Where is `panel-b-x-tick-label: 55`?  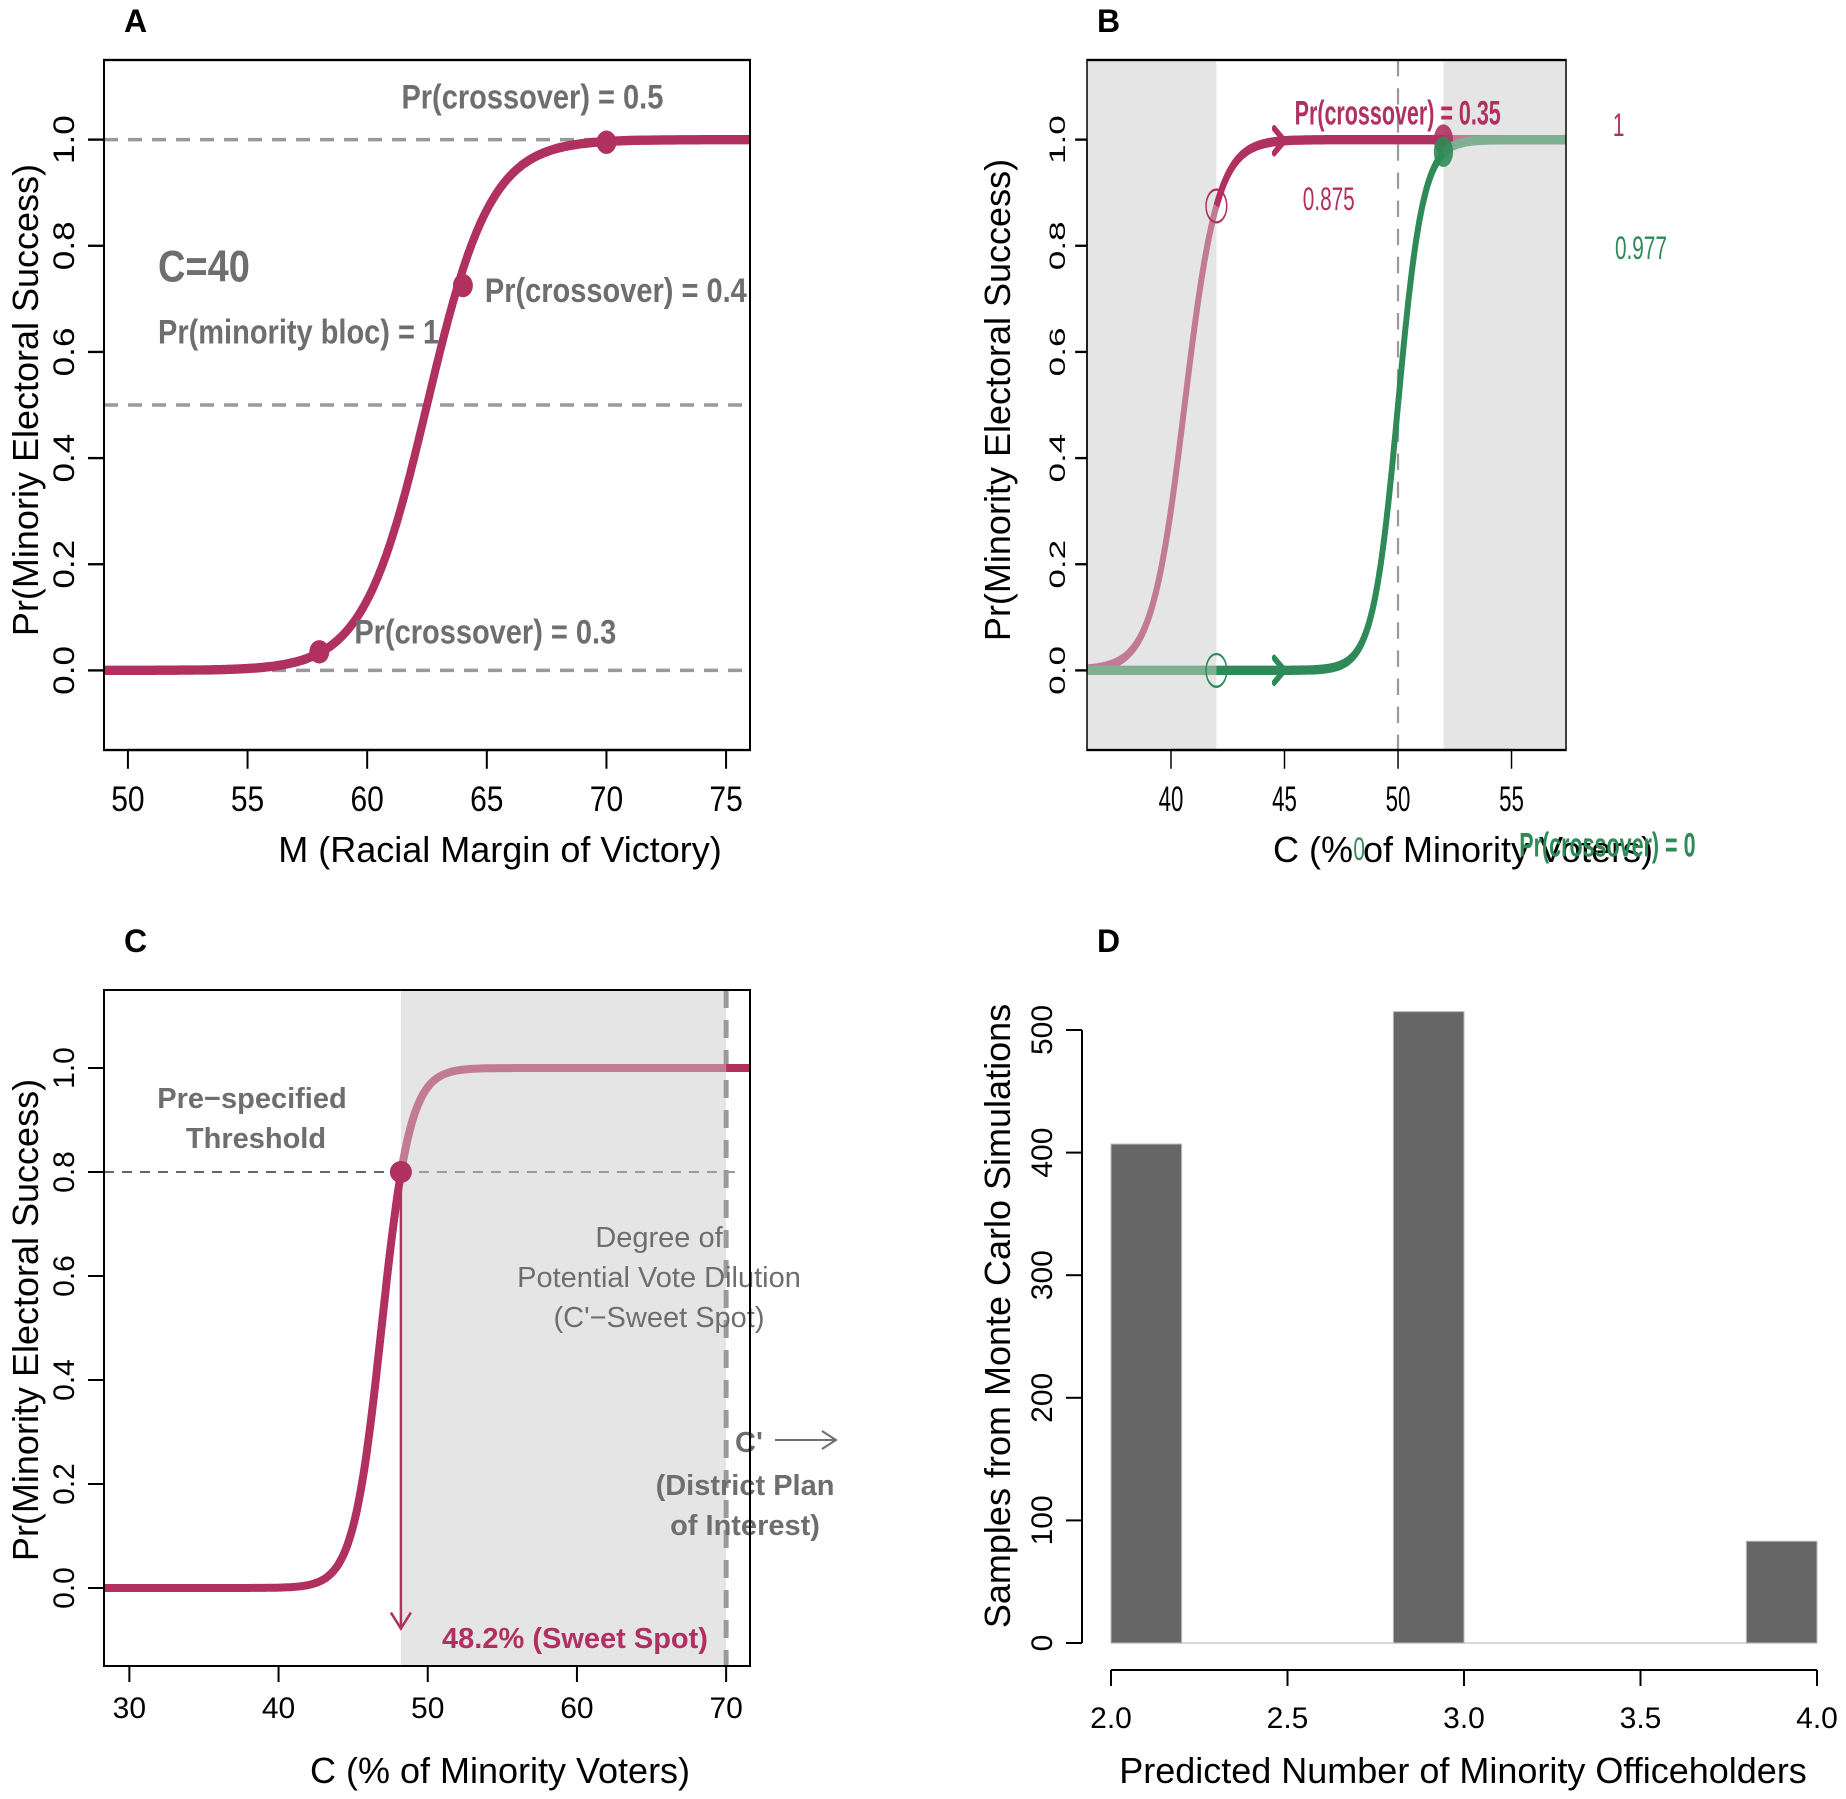 panel-b-x-tick-label: 55 is located at coordinates (1511, 799).